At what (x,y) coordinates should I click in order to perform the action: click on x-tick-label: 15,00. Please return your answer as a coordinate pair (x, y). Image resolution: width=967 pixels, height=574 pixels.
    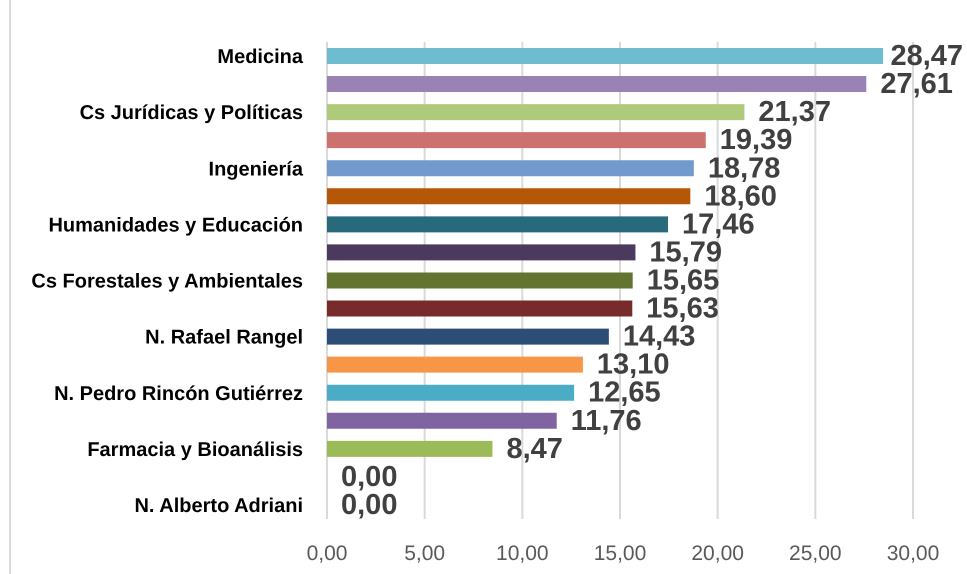
    Looking at the image, I should click on (620, 553).